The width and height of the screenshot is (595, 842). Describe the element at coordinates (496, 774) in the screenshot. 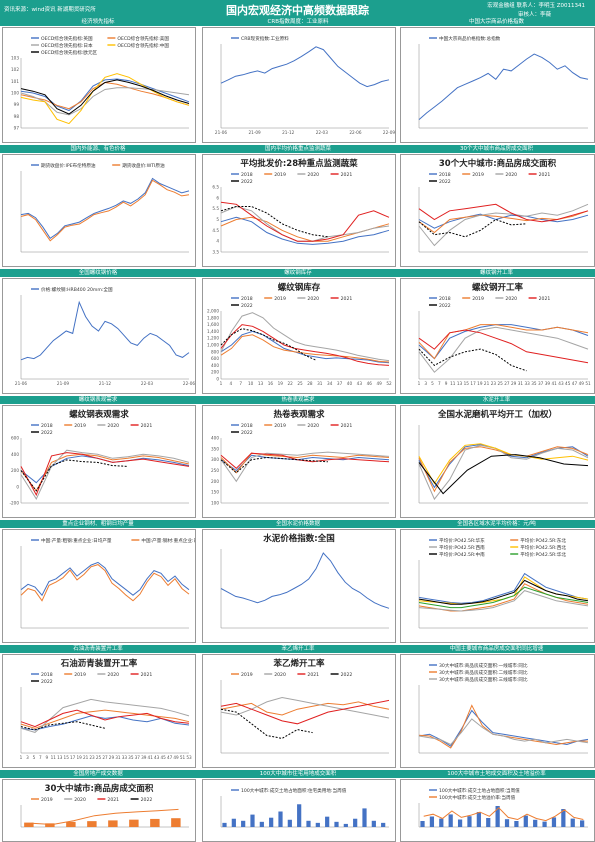

I see `section-title: 100大中城市土地成交面积及土地溢价率` at that location.